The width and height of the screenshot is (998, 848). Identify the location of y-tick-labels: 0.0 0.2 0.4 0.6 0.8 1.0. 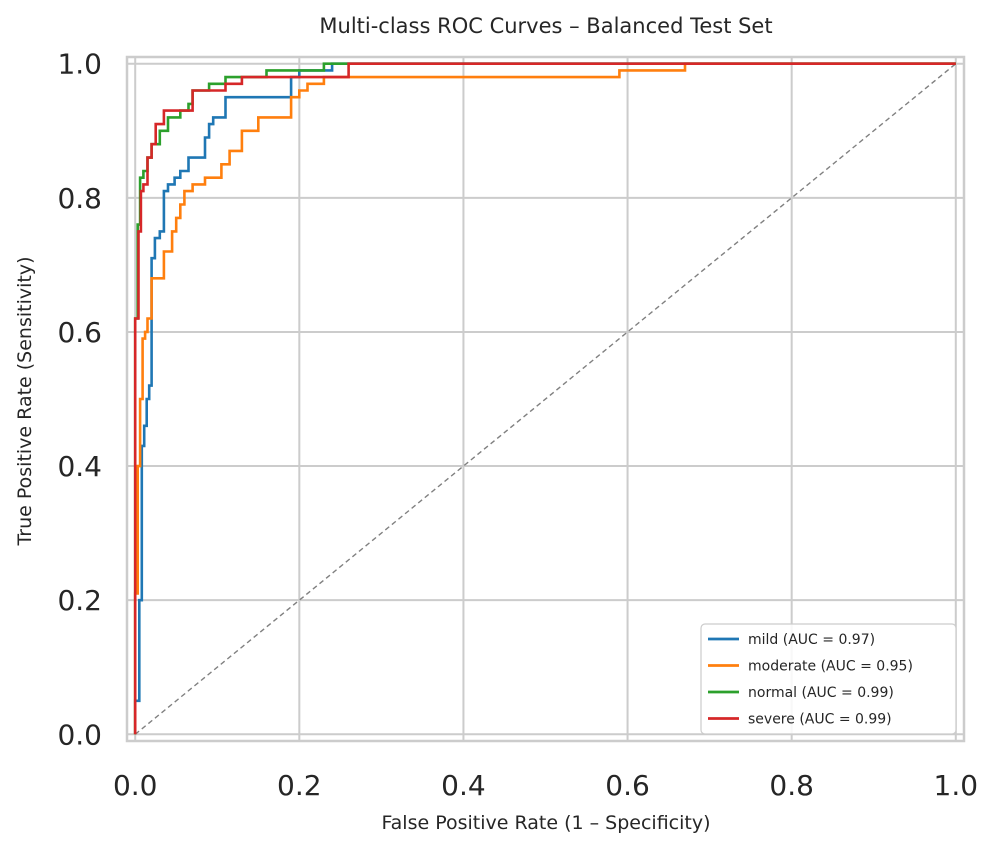
(79, 400).